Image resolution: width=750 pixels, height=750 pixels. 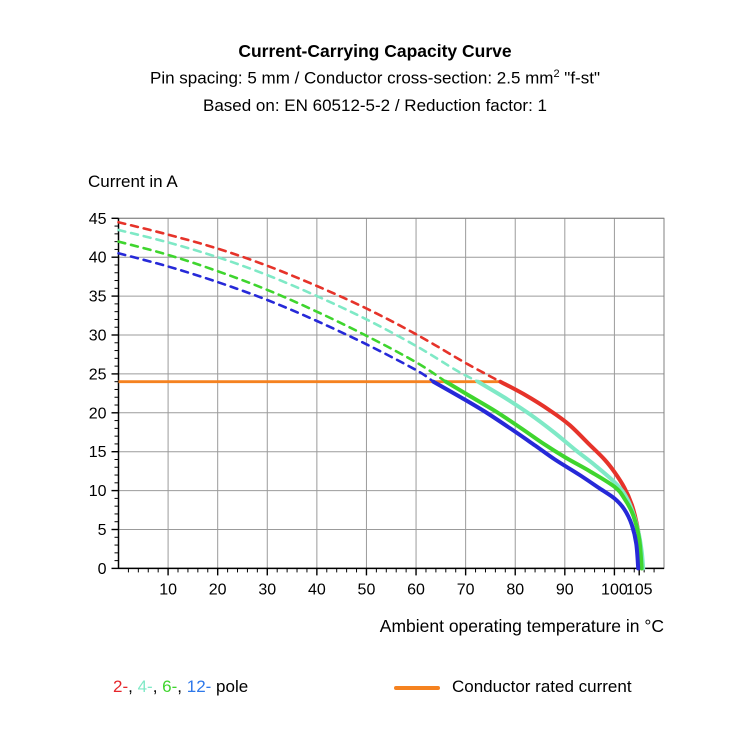 What do you see at coordinates (168, 589) in the screenshot?
I see `x-tick-label: 10` at bounding box center [168, 589].